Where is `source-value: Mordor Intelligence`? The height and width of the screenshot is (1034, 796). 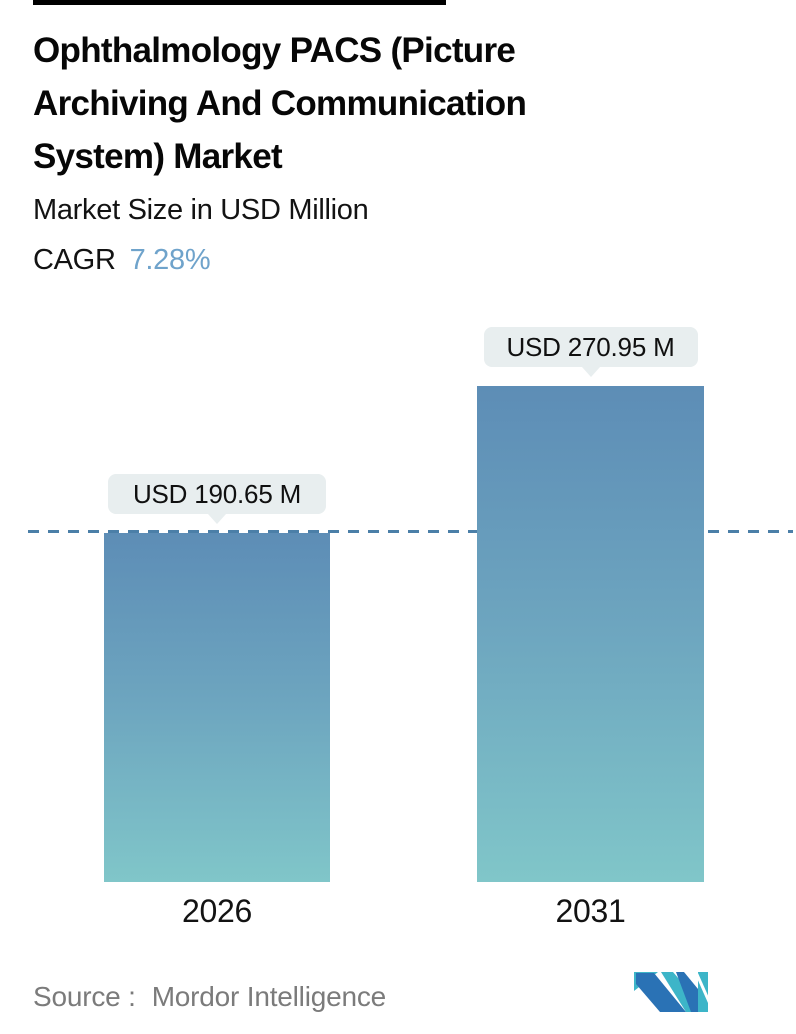 source-value: Mordor Intelligence is located at coordinates (269, 996).